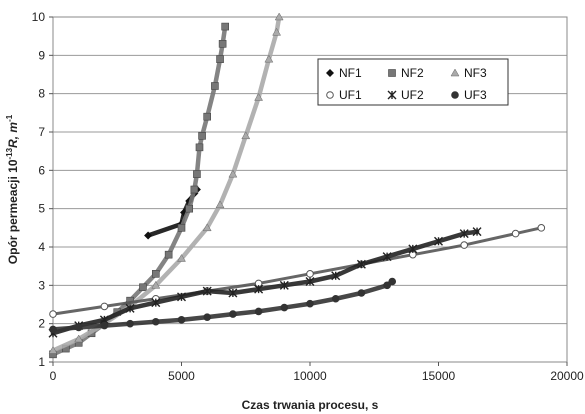  Describe the element at coordinates (41, 170) in the screenshot. I see `y-tick-label-6: 6` at that location.